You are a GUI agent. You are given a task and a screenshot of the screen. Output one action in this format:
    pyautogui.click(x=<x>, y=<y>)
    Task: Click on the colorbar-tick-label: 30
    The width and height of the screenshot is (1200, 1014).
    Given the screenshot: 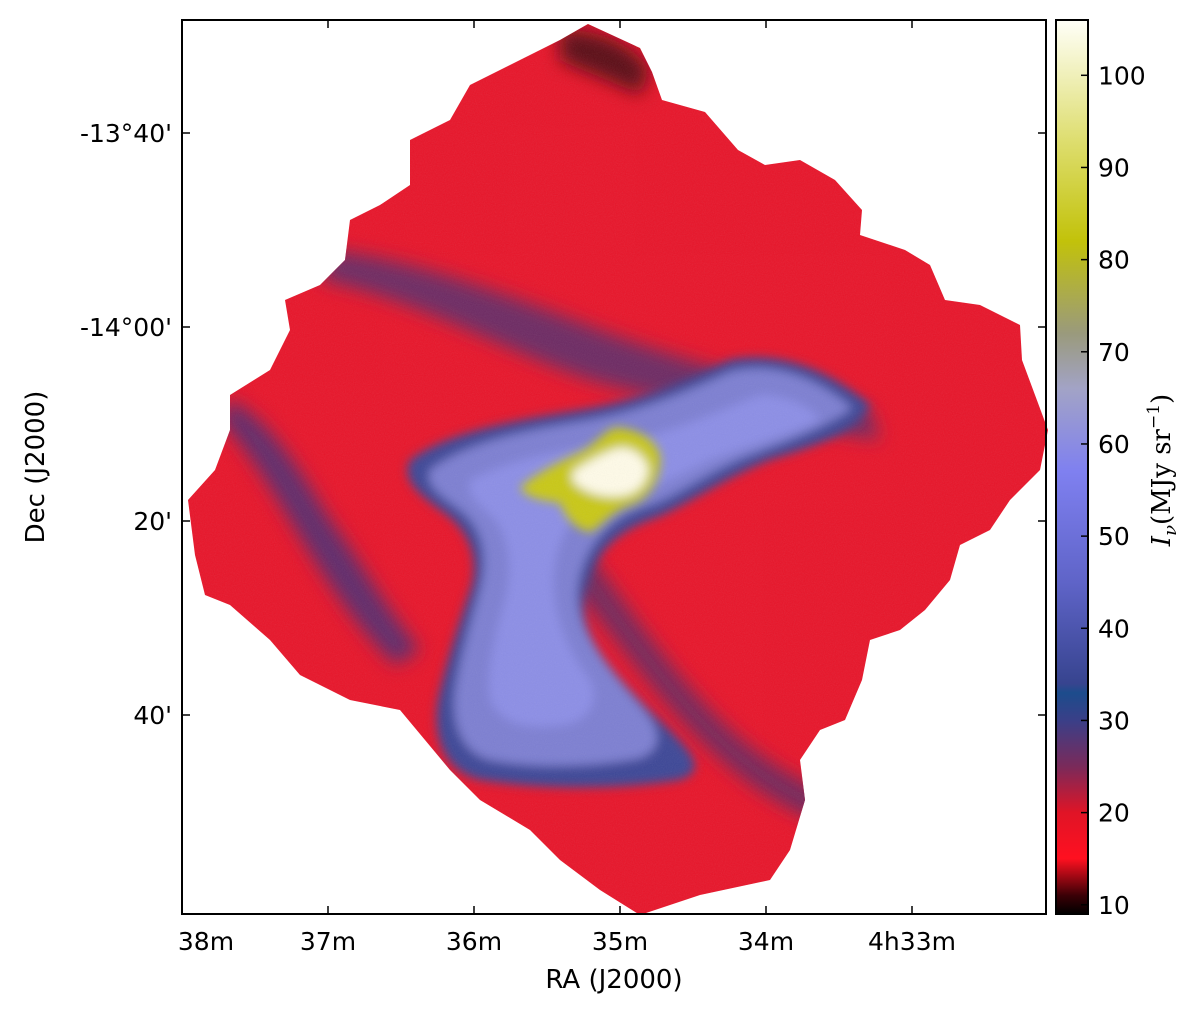 What is the action you would take?
    pyautogui.click(x=1114, y=720)
    